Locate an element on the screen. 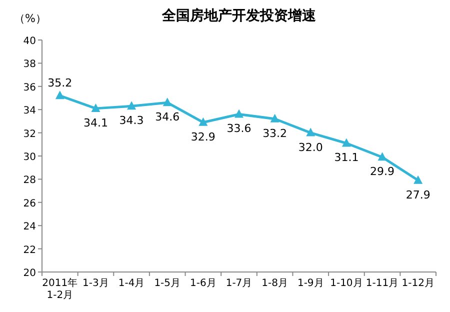 This screenshot has height=312, width=450. x-tick-label: 1-8月 is located at coordinates (275, 283).